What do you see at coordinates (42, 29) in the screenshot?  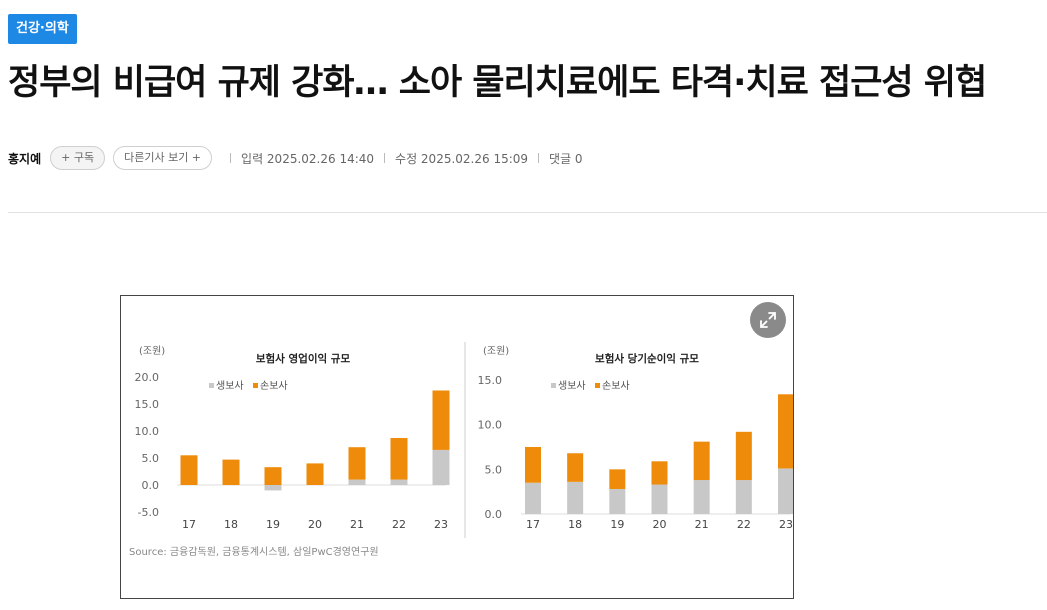 I see `category-badge: 건강·의학` at bounding box center [42, 29].